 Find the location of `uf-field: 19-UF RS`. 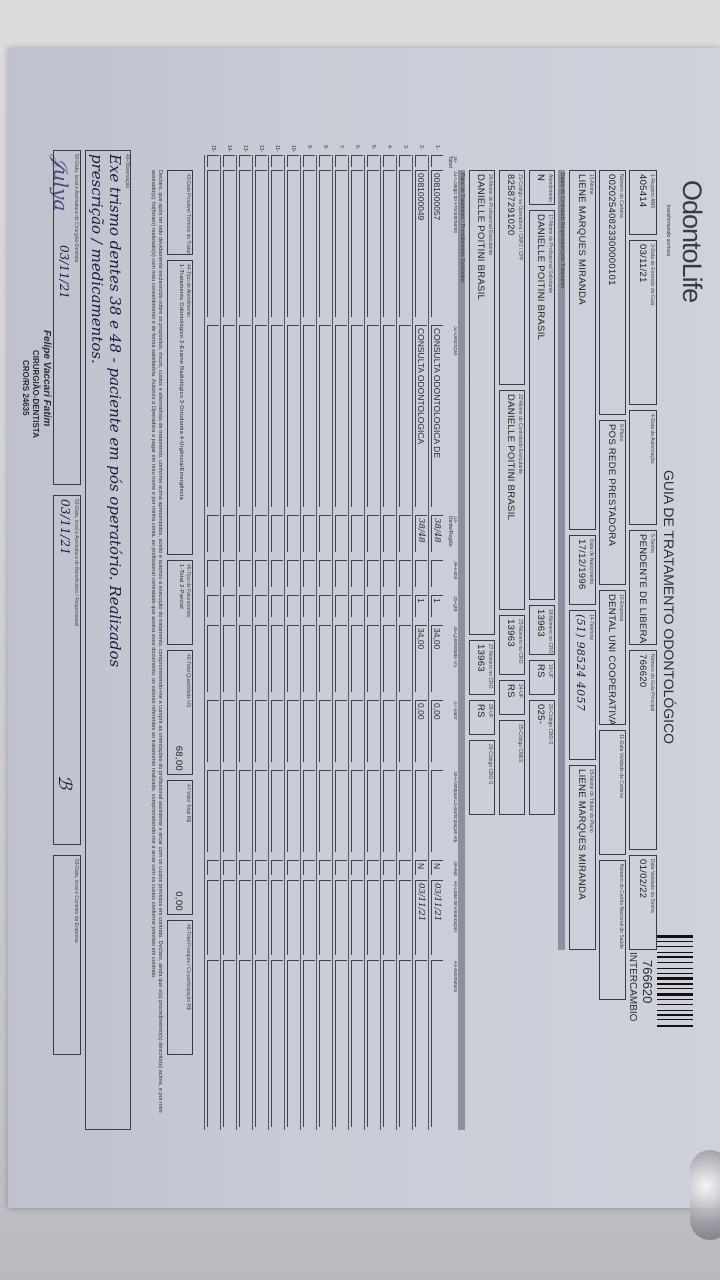

uf-field: 19-UF RS is located at coordinates (542, 677).